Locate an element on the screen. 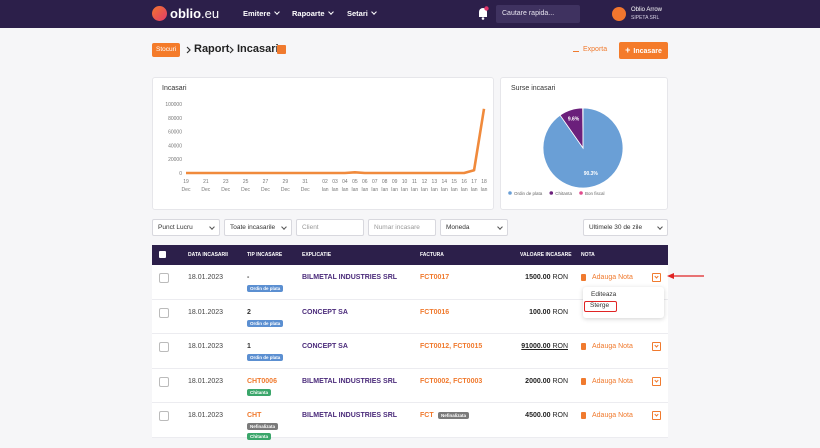 This screenshot has width=820, height=448. amount: 100.00 RON is located at coordinates (548, 312).